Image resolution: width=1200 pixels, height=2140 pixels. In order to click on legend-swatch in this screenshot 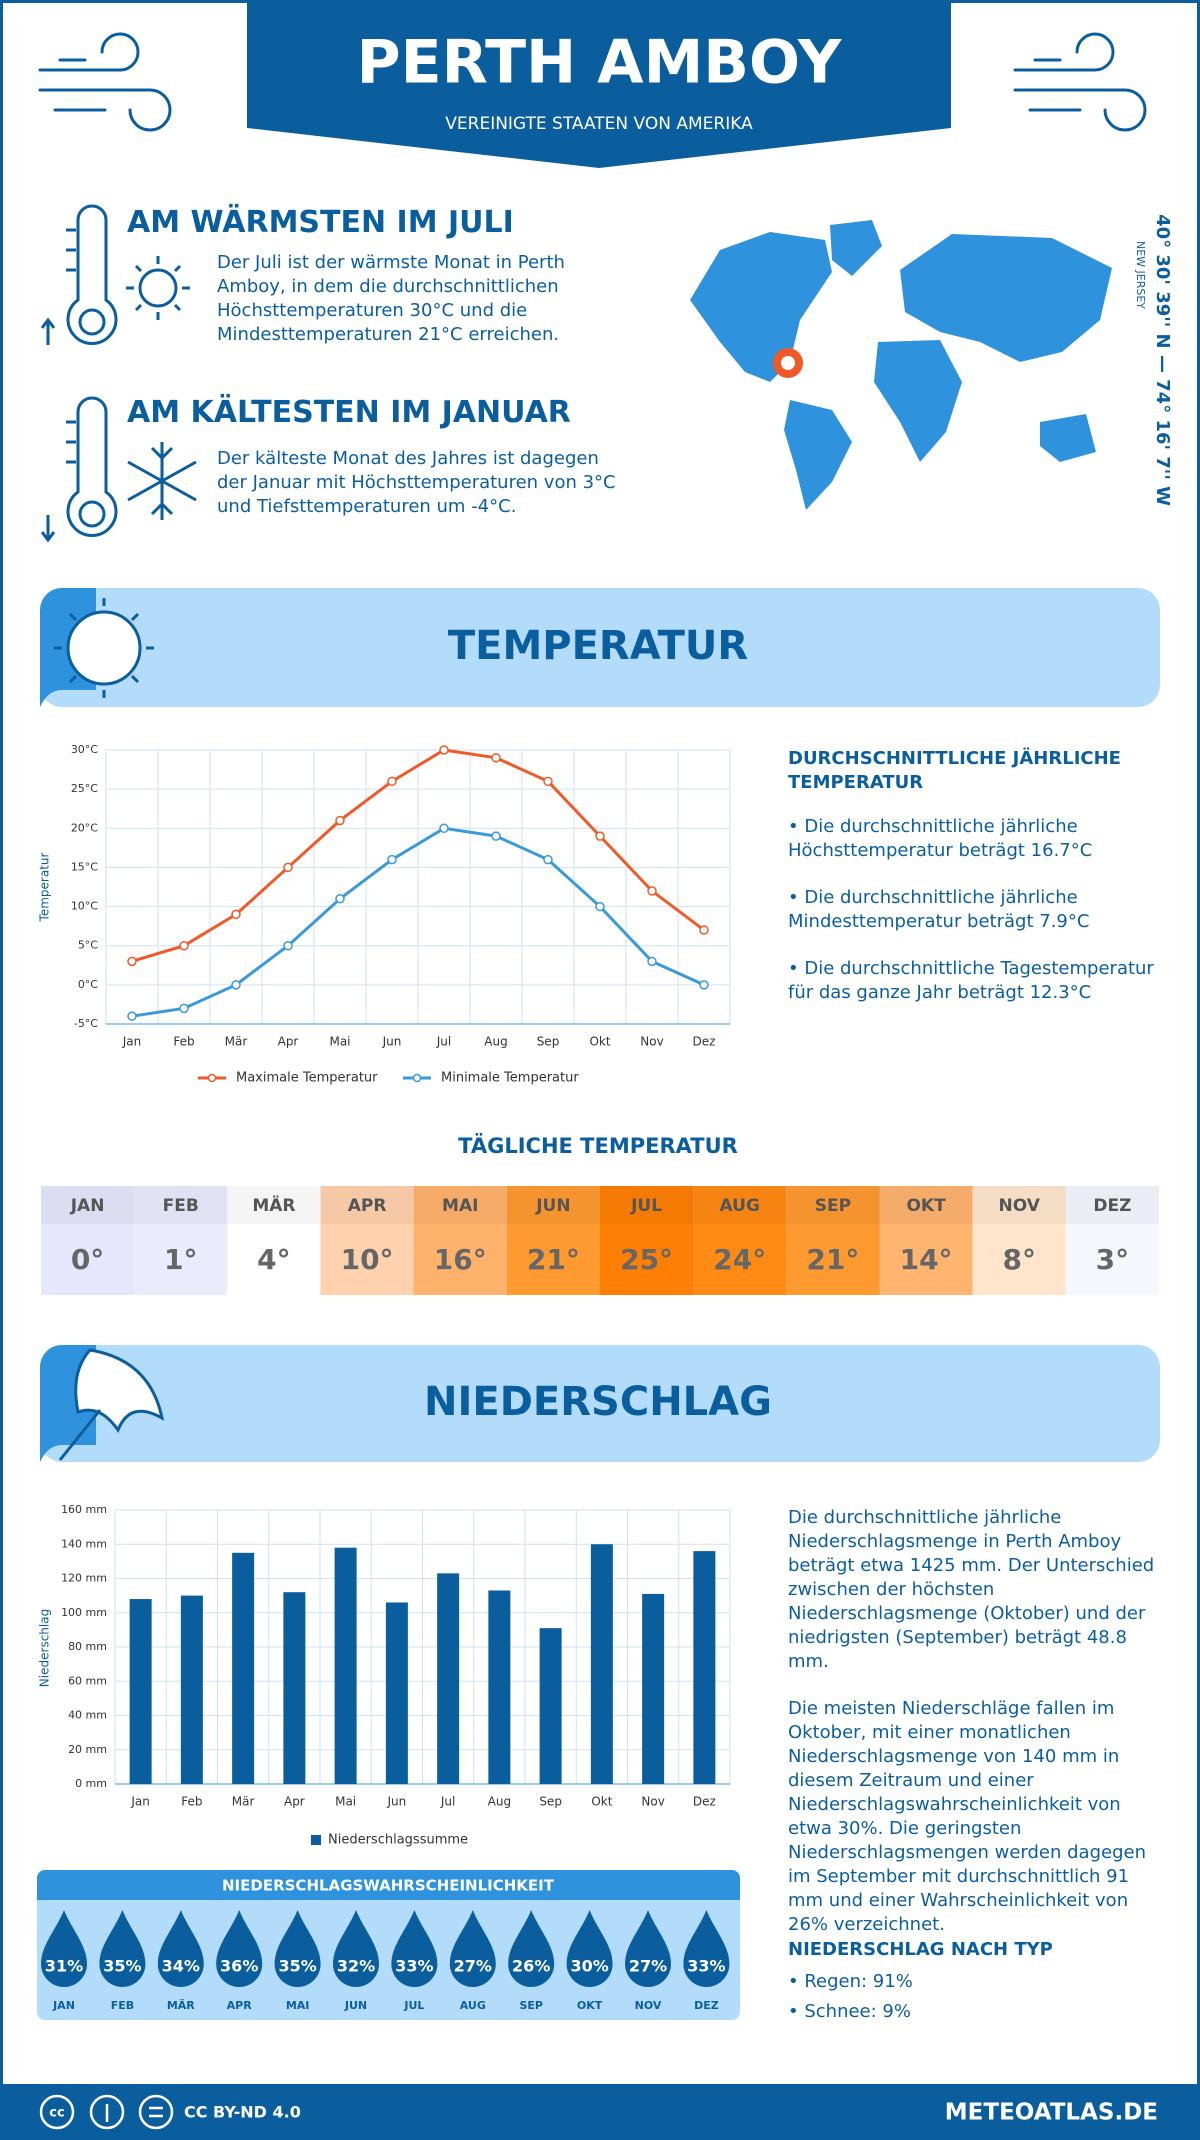, I will do `click(316, 1840)`.